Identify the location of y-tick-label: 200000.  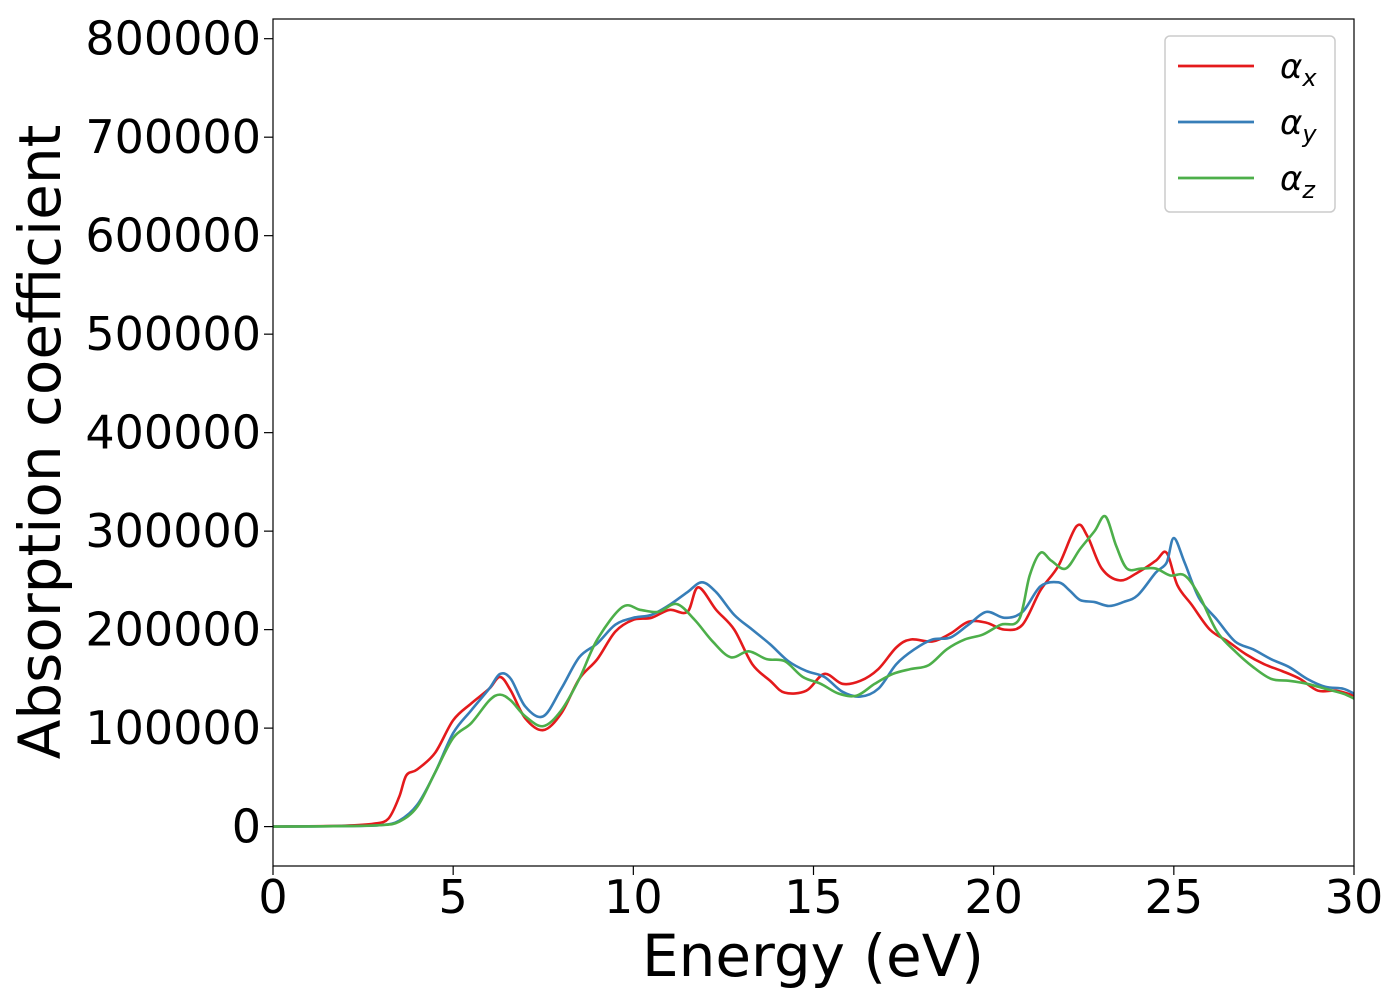
(173, 630).